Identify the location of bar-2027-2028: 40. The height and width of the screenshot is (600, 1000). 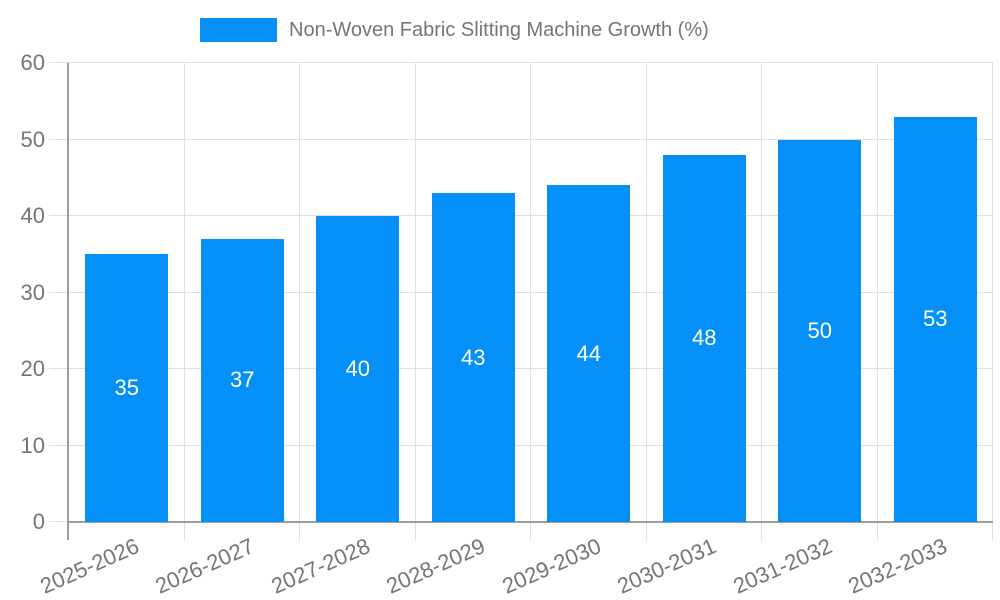
(358, 369).